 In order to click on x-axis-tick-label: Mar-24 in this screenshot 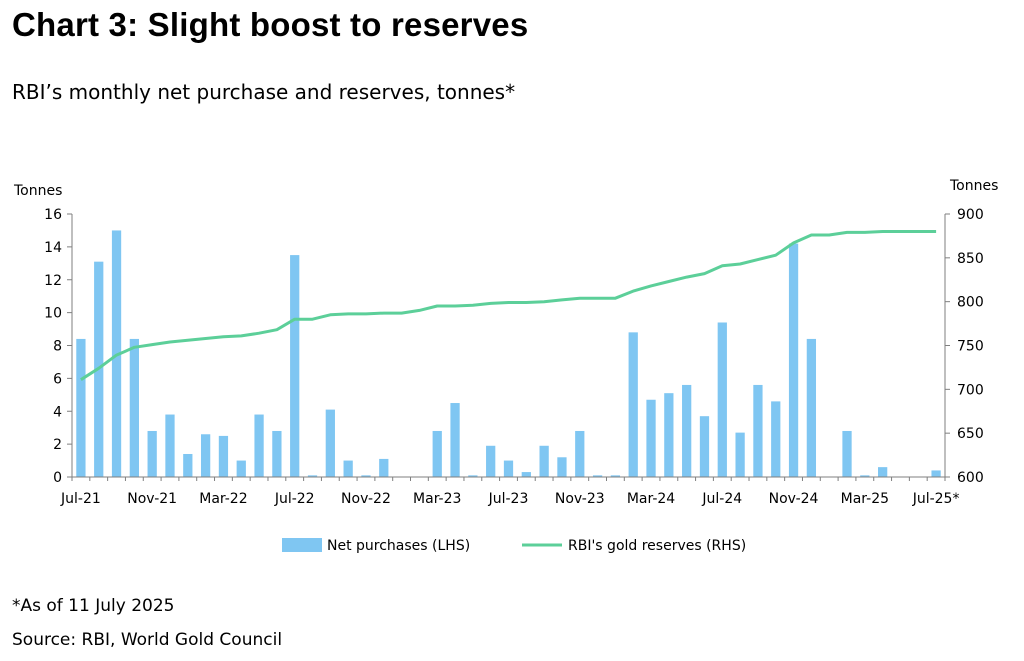, I will do `click(651, 499)`.